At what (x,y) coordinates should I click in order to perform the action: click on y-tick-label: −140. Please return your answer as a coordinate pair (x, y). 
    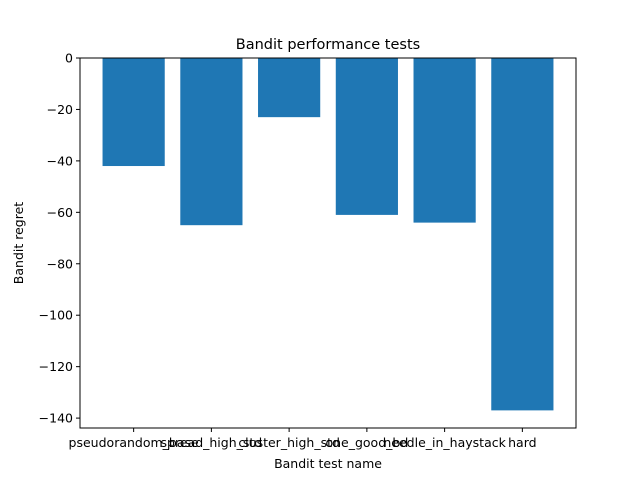
    Looking at the image, I should click on (56, 418).